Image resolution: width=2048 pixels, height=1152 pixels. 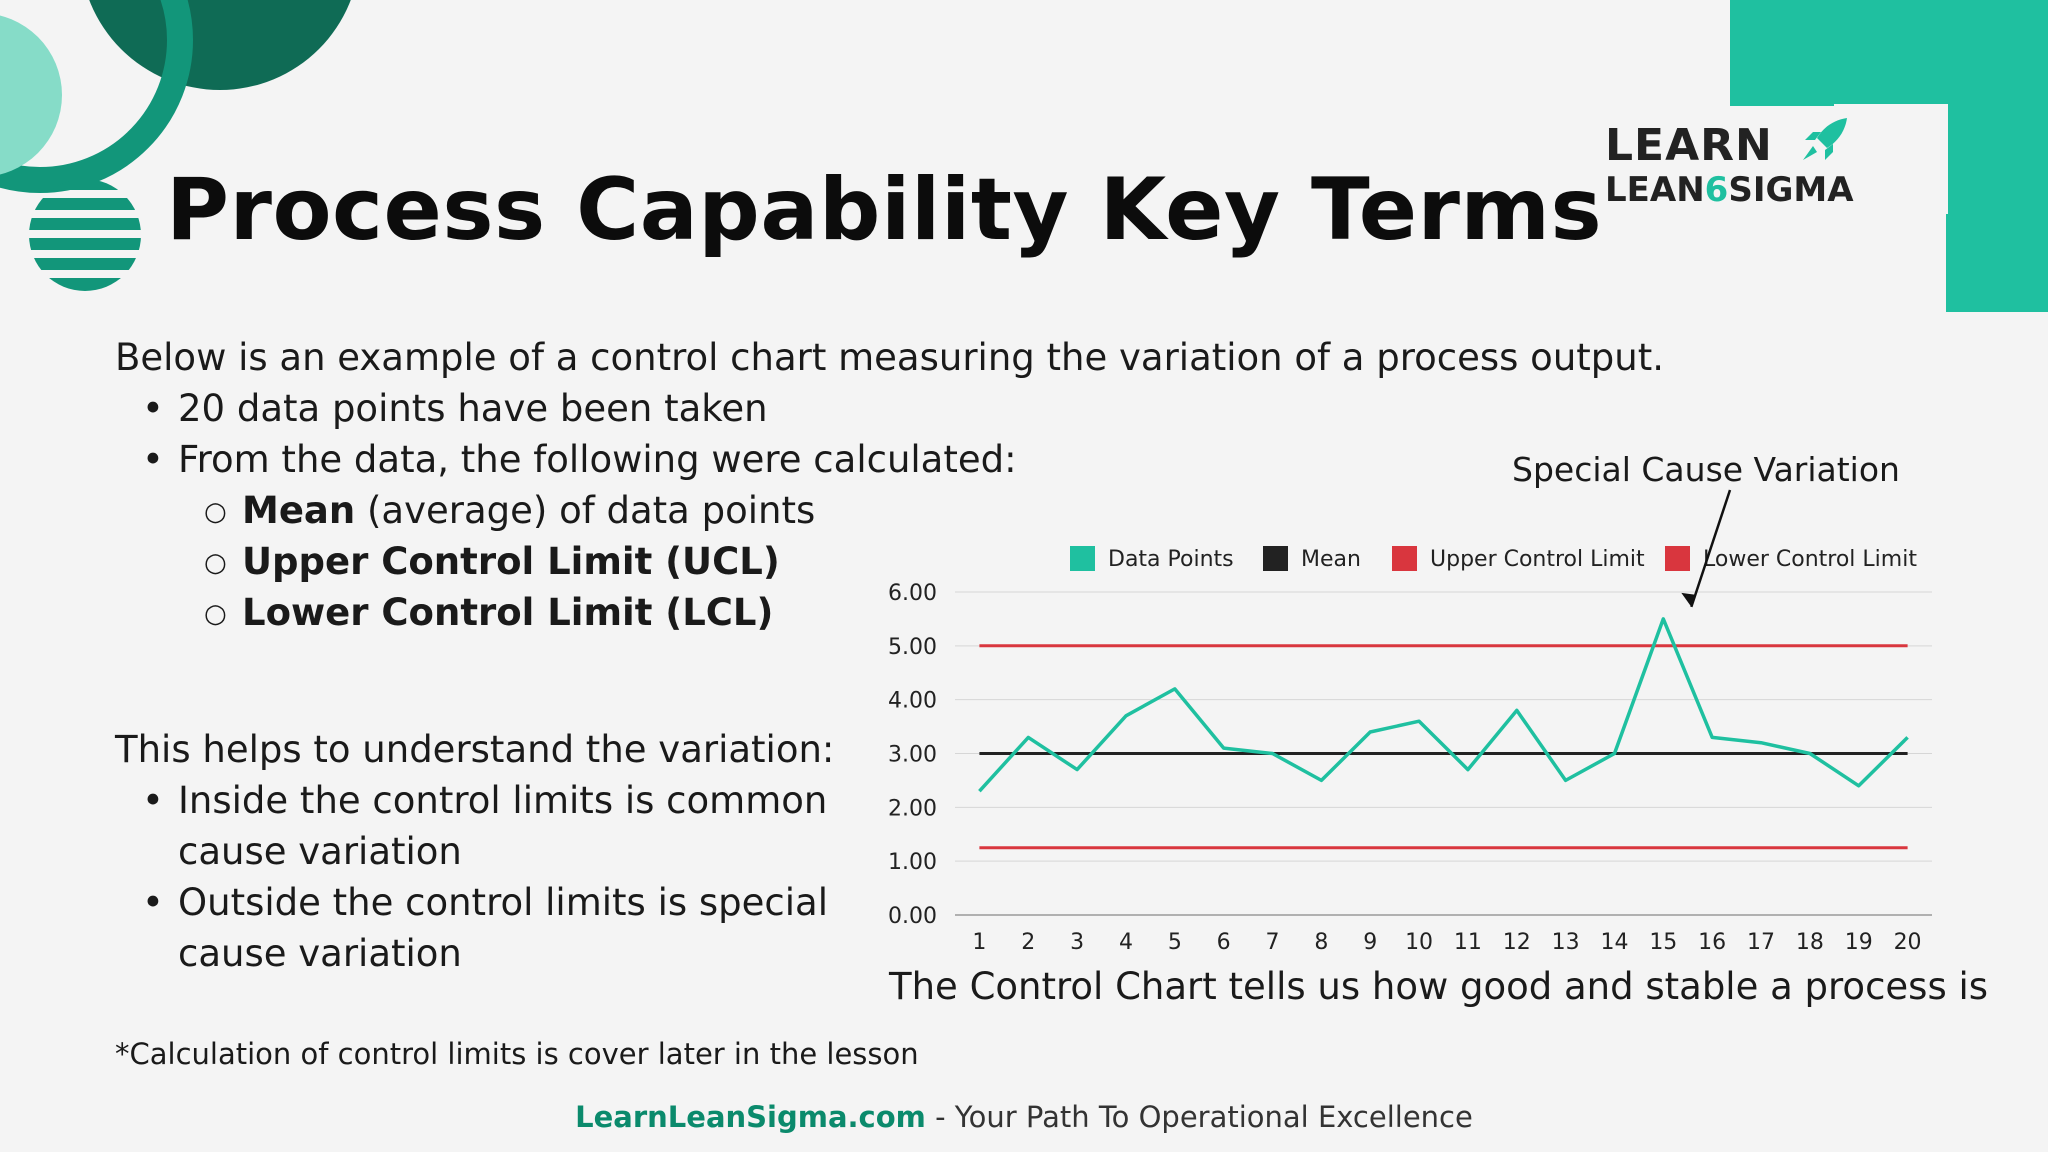 I want to click on x-tick-label: 2, so click(x=1028, y=942).